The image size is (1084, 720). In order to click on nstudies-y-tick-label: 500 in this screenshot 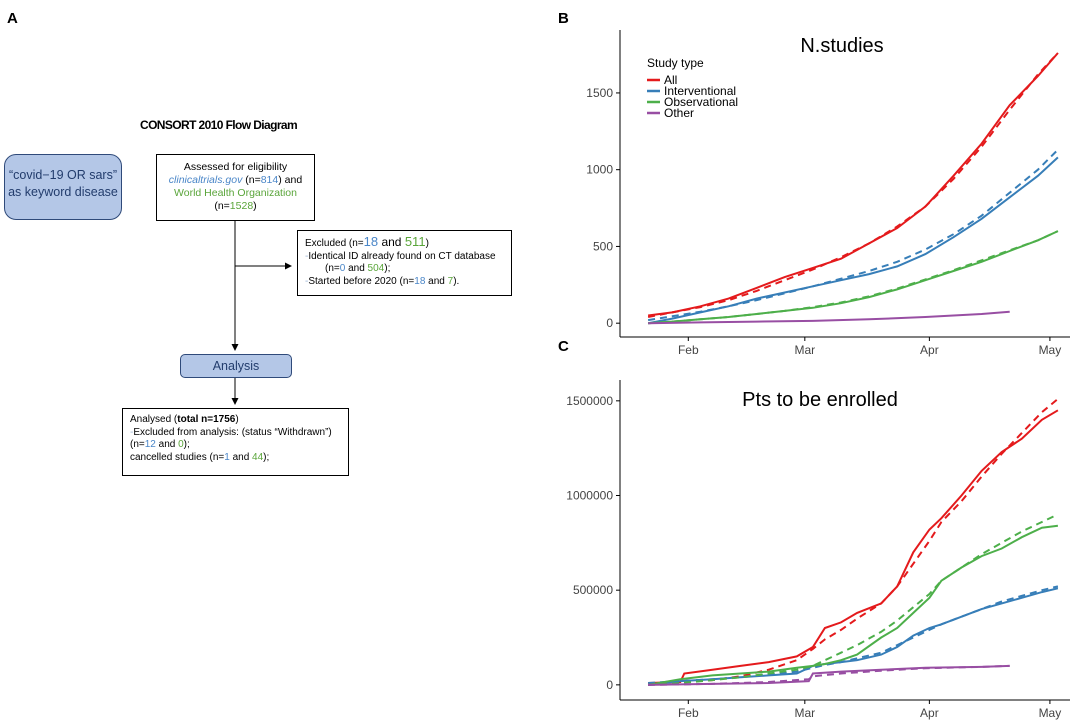, I will do `click(603, 246)`.